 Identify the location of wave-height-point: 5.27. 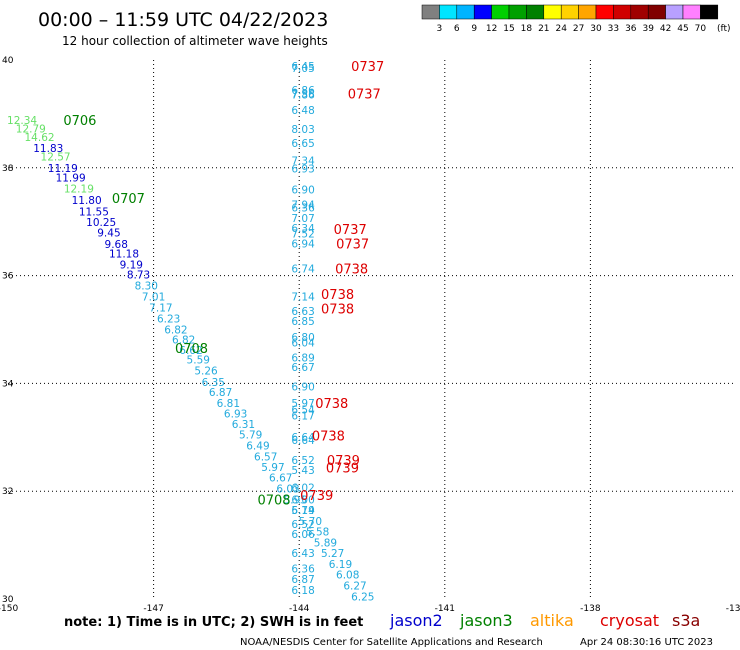
(332, 554).